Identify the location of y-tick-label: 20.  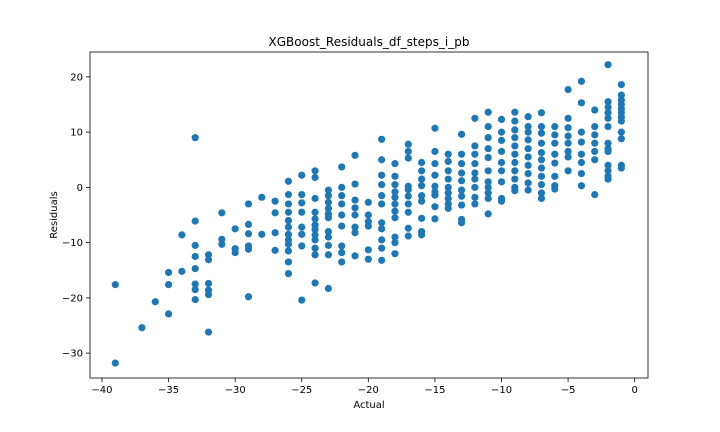
(76, 77).